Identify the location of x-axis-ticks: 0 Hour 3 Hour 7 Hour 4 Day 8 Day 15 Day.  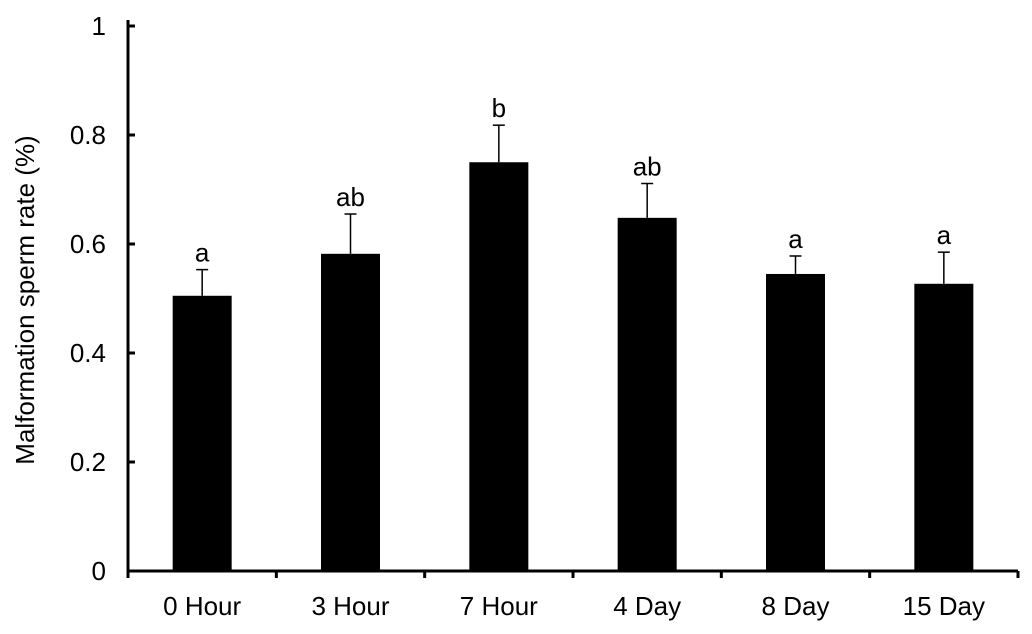
(573, 596).